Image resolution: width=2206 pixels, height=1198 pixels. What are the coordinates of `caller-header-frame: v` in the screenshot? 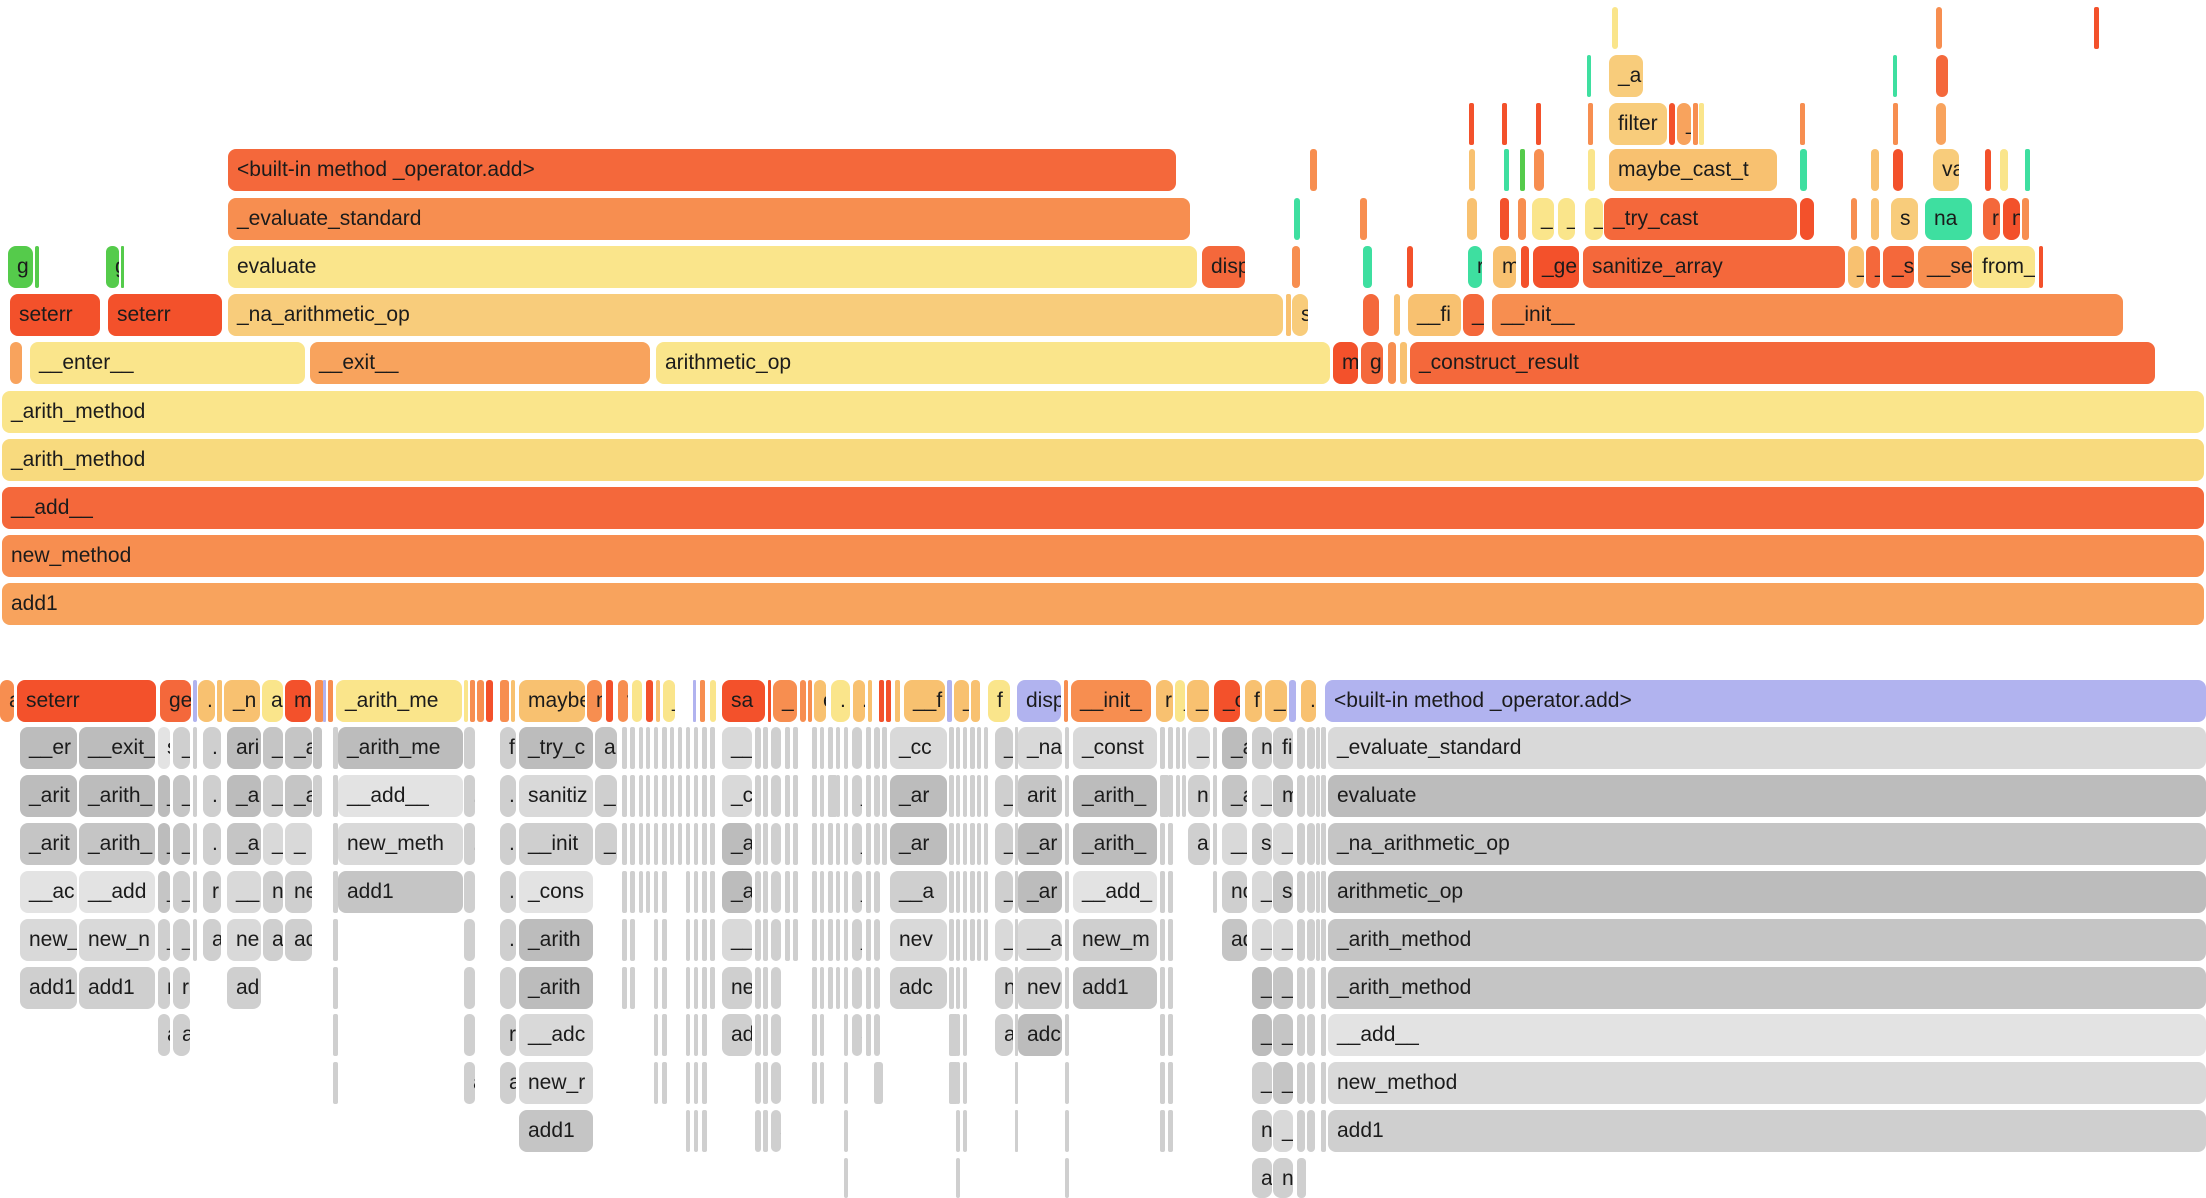 It's located at (623, 701).